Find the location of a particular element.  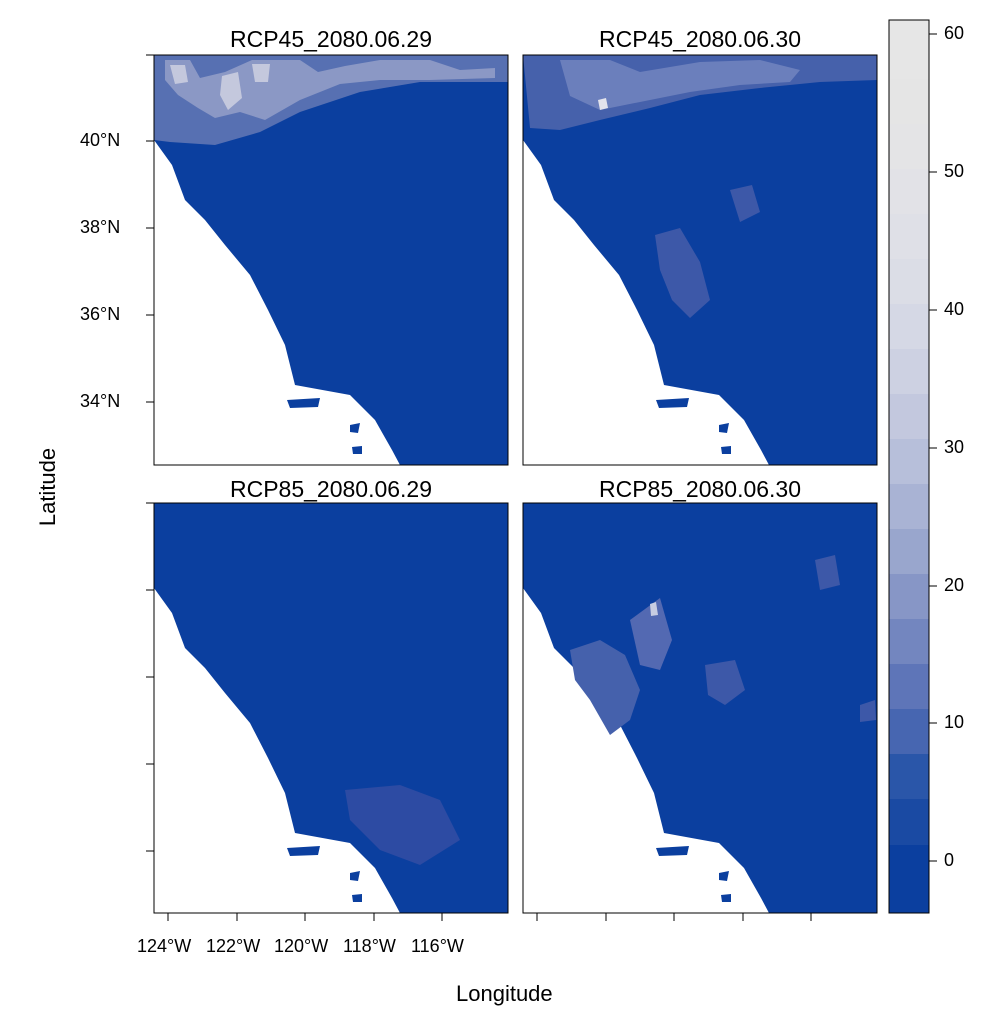

y-tick-label: 36°N is located at coordinates (100, 314).